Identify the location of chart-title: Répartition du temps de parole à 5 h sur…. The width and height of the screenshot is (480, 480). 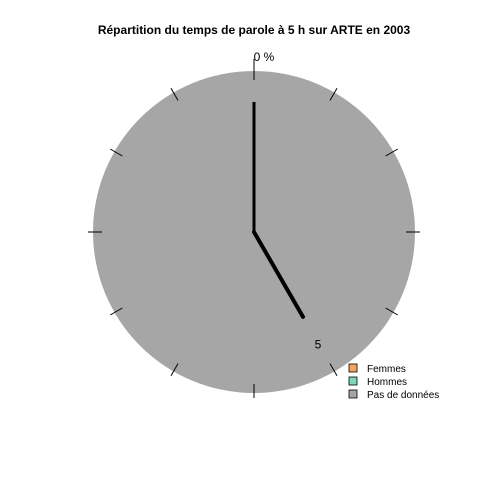
(254, 30).